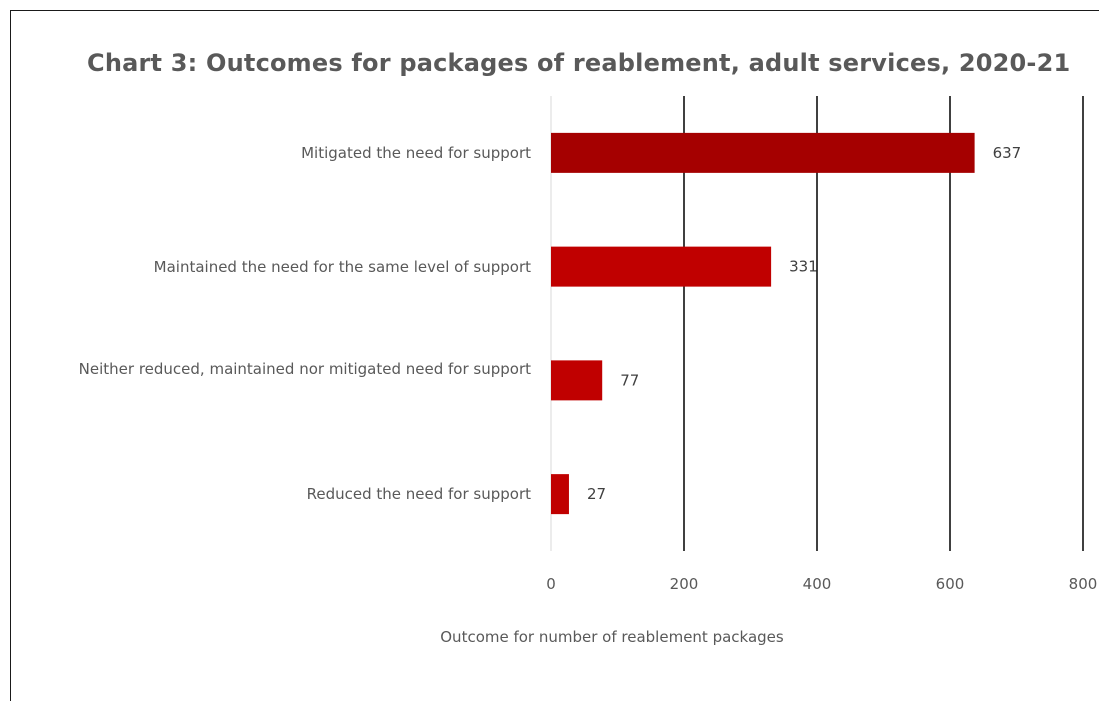 This screenshot has height=701, width=1099. I want to click on category-label: Mitigated the need for support, so click(416, 152).